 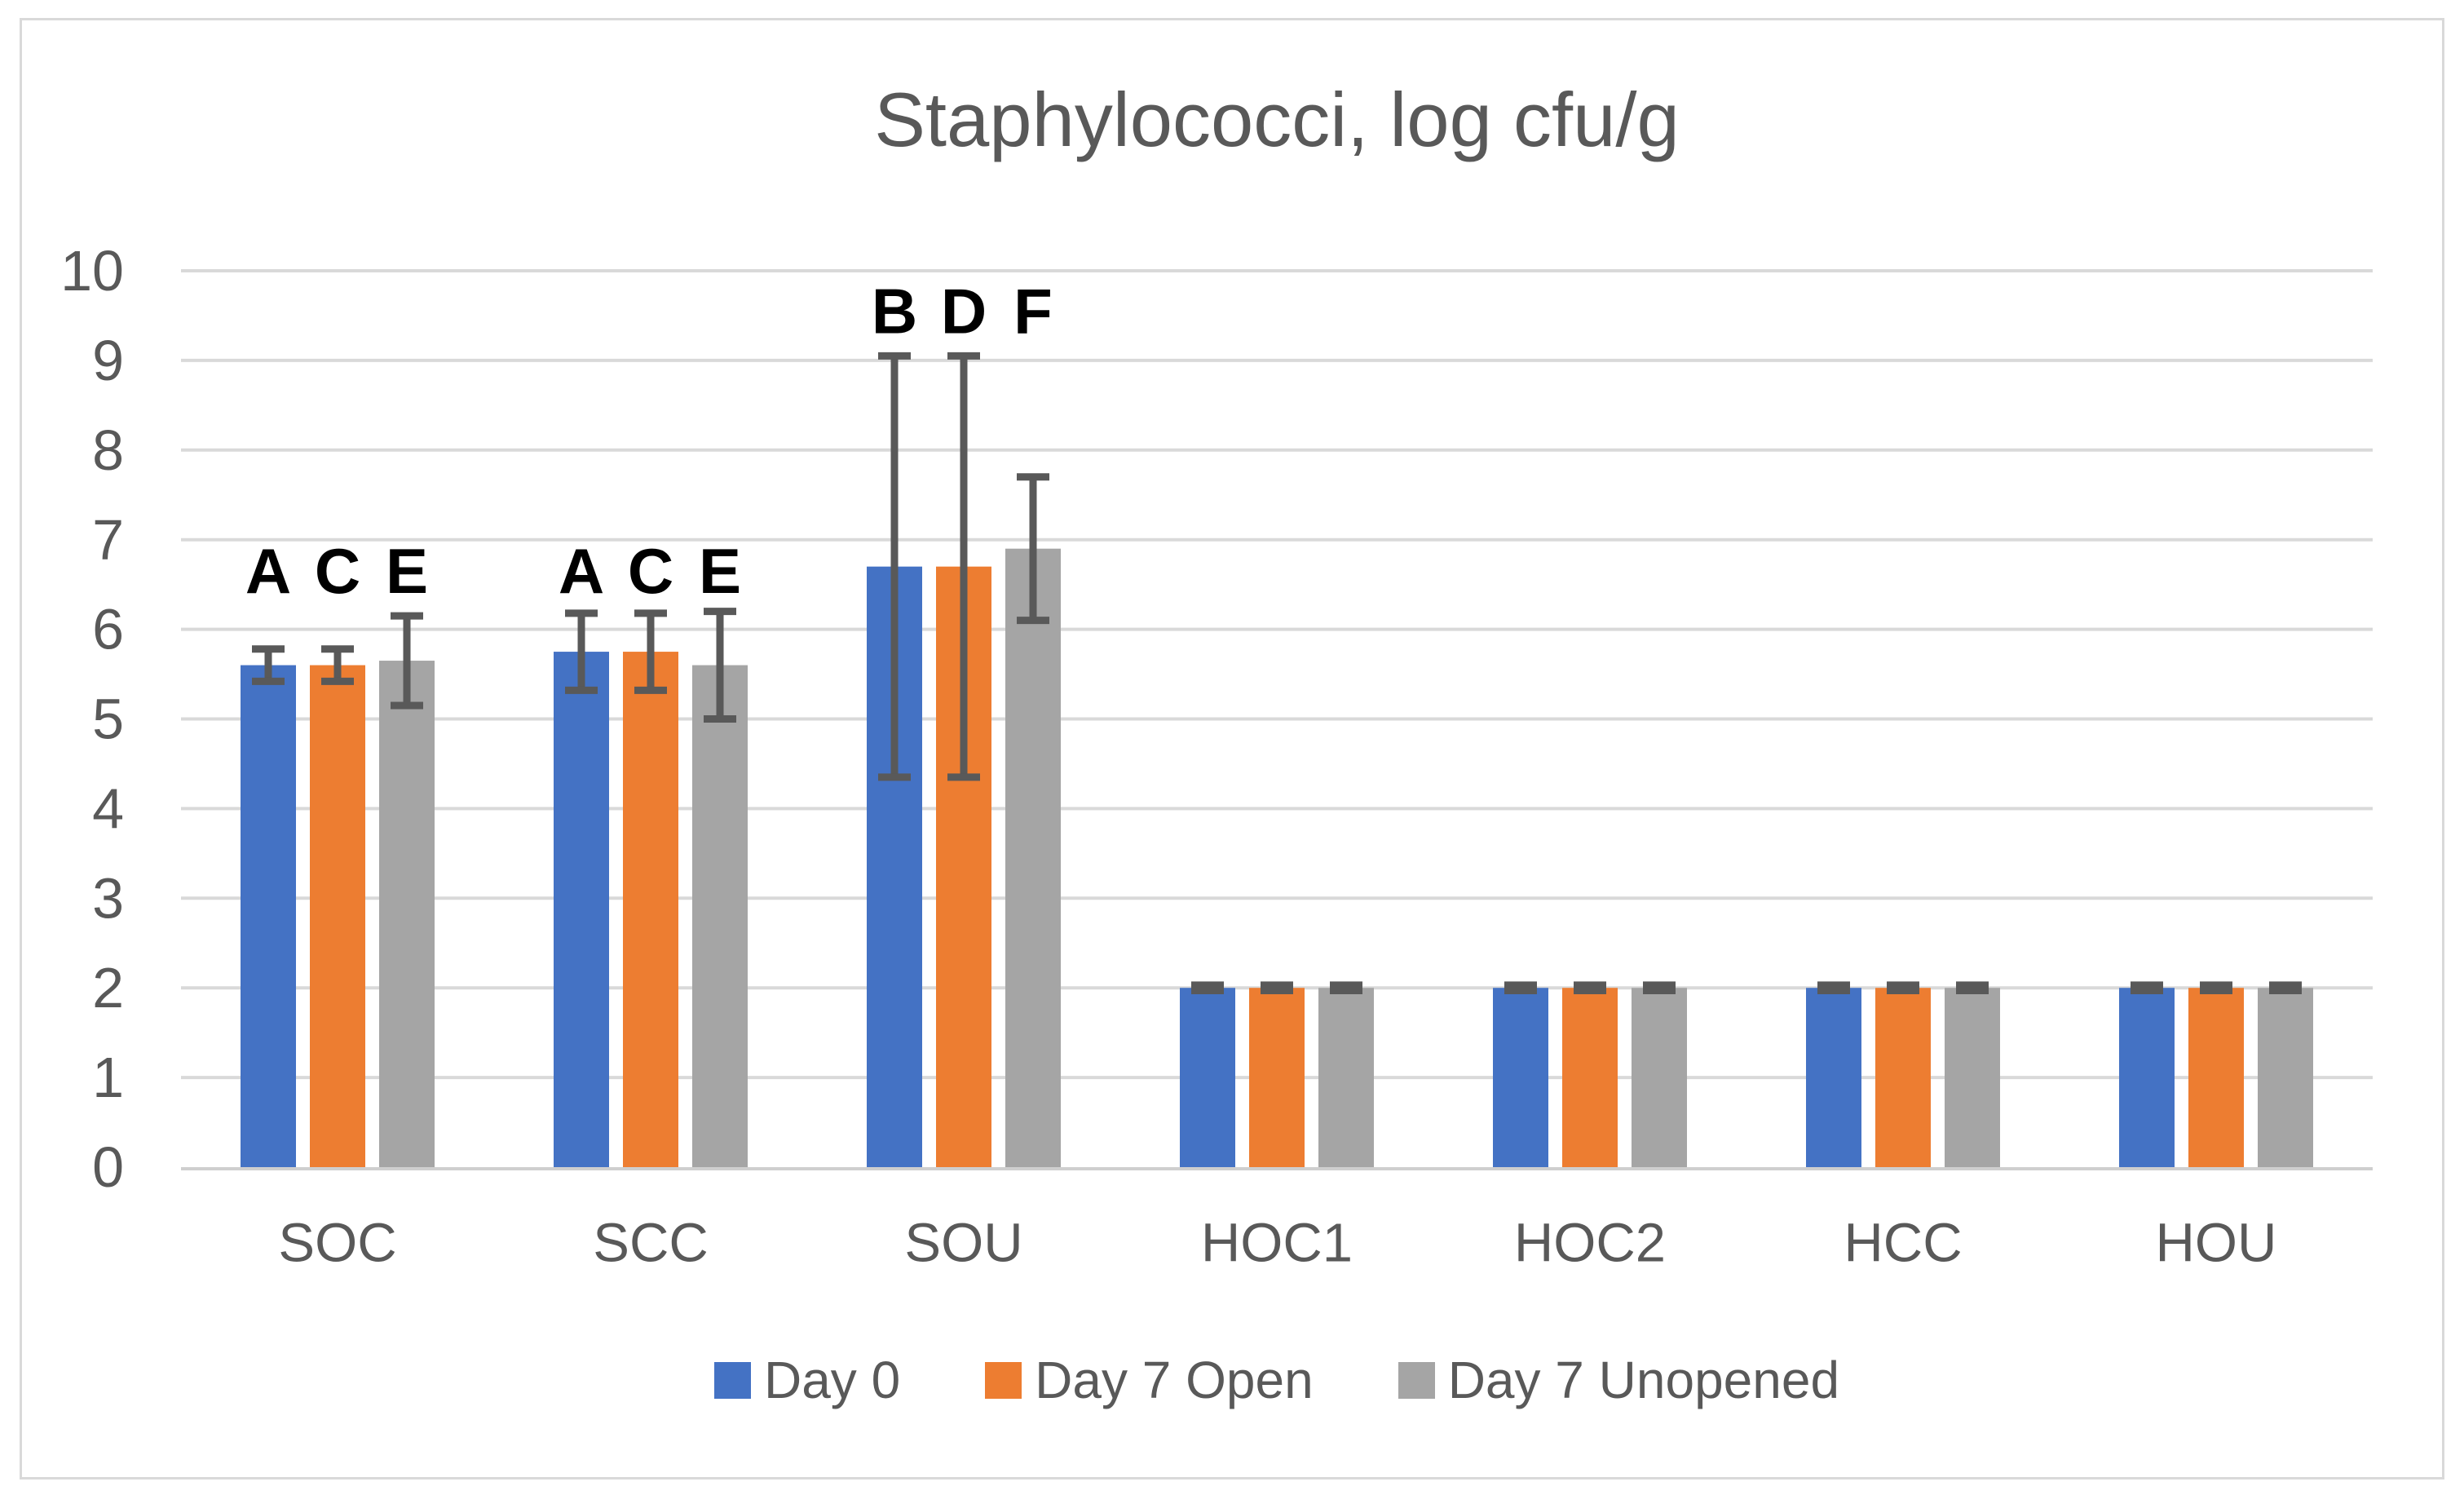 I want to click on y-tick-label-1: 1, so click(x=108, y=1077).